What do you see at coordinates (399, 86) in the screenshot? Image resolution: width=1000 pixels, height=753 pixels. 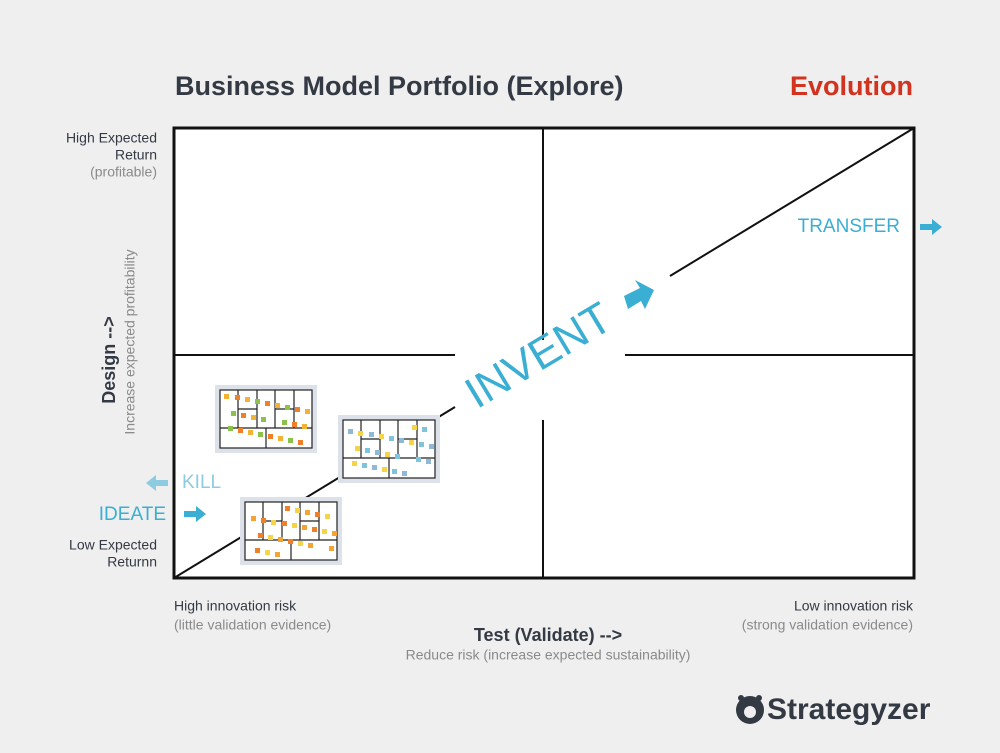 I see `title: Business Model Portfolio (Explore)` at bounding box center [399, 86].